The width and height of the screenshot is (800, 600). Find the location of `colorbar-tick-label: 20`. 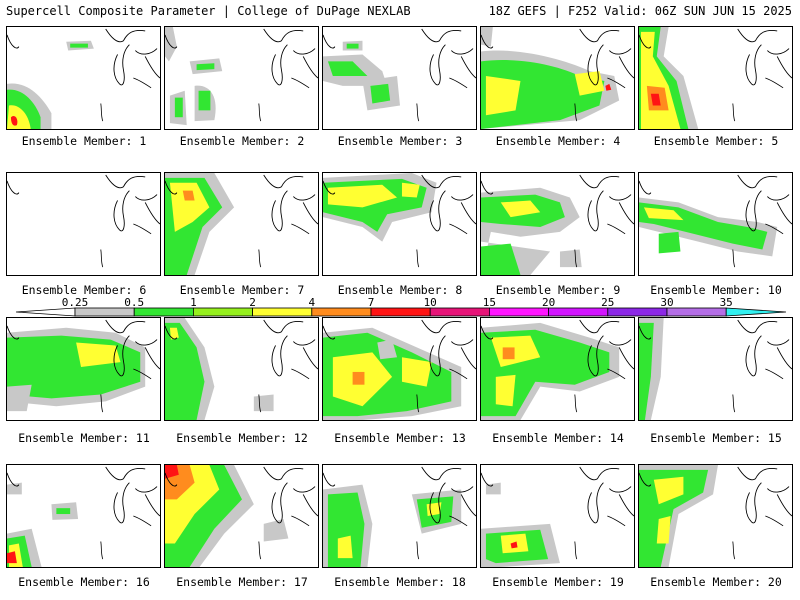

colorbar-tick-label: 20 is located at coordinates (548, 302).